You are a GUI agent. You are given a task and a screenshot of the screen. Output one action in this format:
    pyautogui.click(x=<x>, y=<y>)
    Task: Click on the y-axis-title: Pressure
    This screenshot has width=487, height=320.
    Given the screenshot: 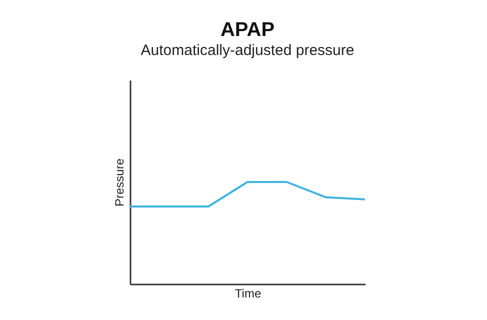 What is the action you would take?
    pyautogui.click(x=119, y=182)
    